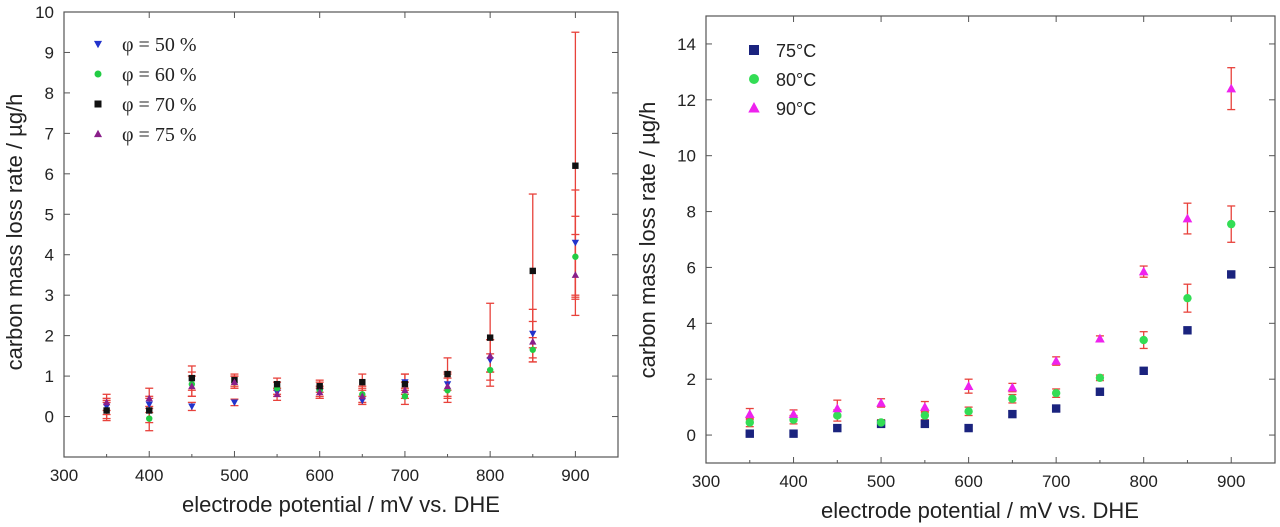 The image size is (1280, 527). What do you see at coordinates (647, 240) in the screenshot?
I see `right-y-axis-label: carbon mass loss rate / µg/h` at bounding box center [647, 240].